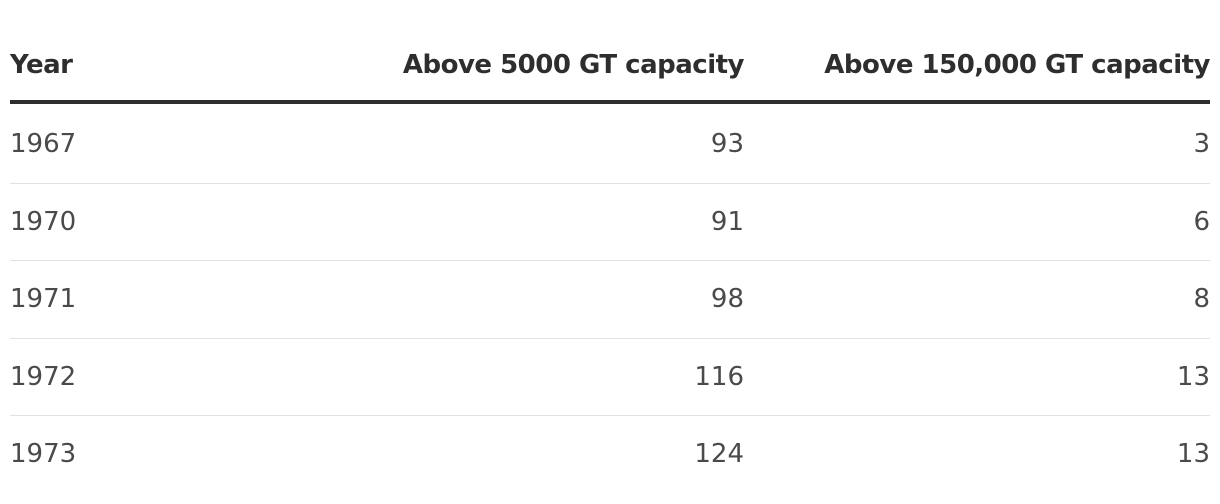  I want to click on table-cell: 1967, so click(43, 144).